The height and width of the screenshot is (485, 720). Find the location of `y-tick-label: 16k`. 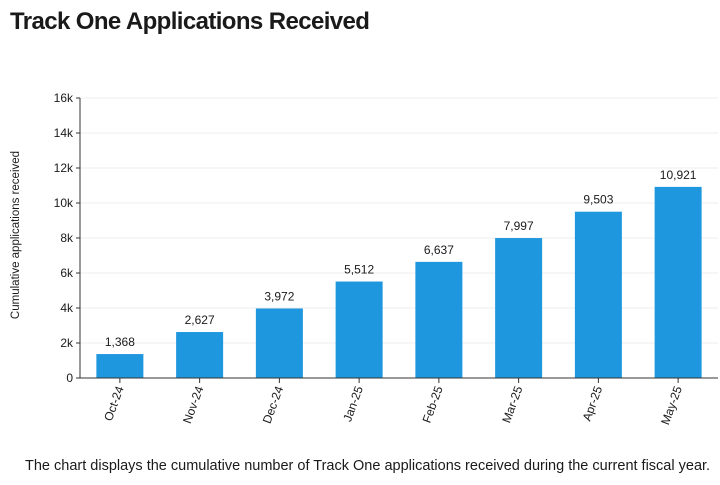

y-tick-label: 16k is located at coordinates (64, 98).